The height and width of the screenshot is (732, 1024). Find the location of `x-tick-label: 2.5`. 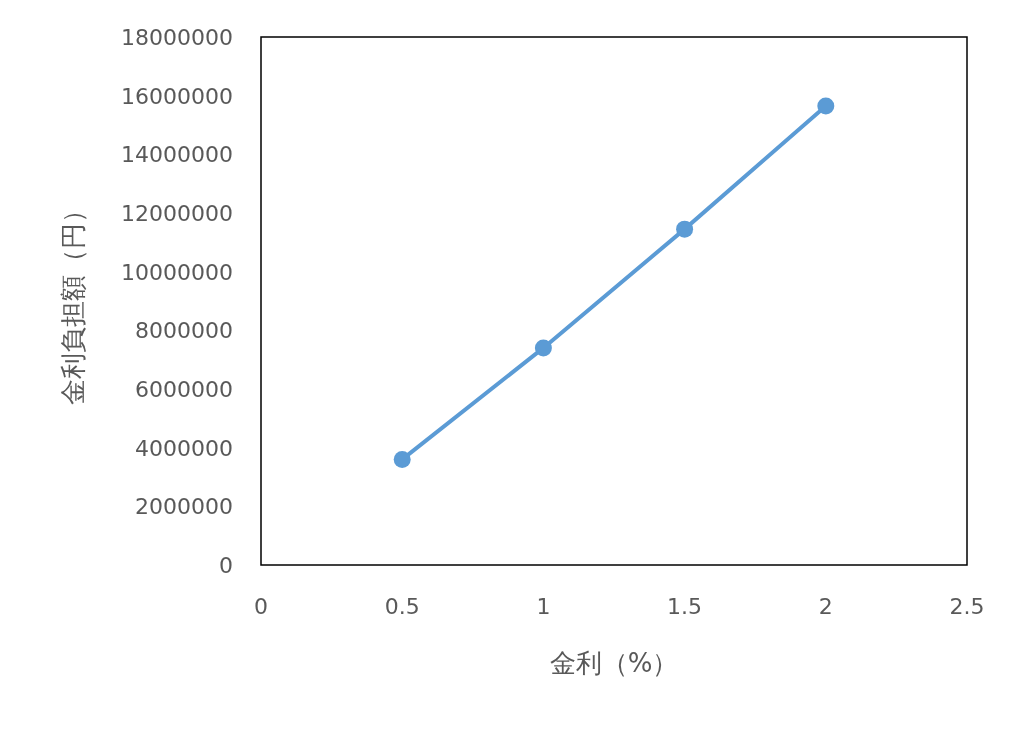

x-tick-label: 2.5 is located at coordinates (967, 606).